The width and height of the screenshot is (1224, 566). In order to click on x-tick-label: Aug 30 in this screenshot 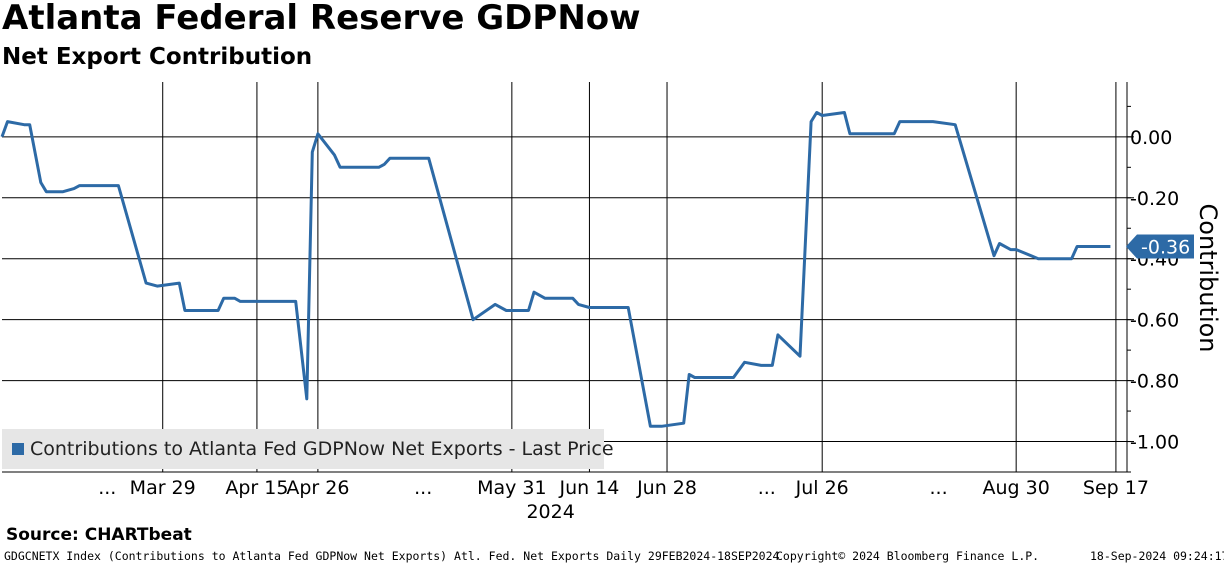, I will do `click(1015, 488)`.